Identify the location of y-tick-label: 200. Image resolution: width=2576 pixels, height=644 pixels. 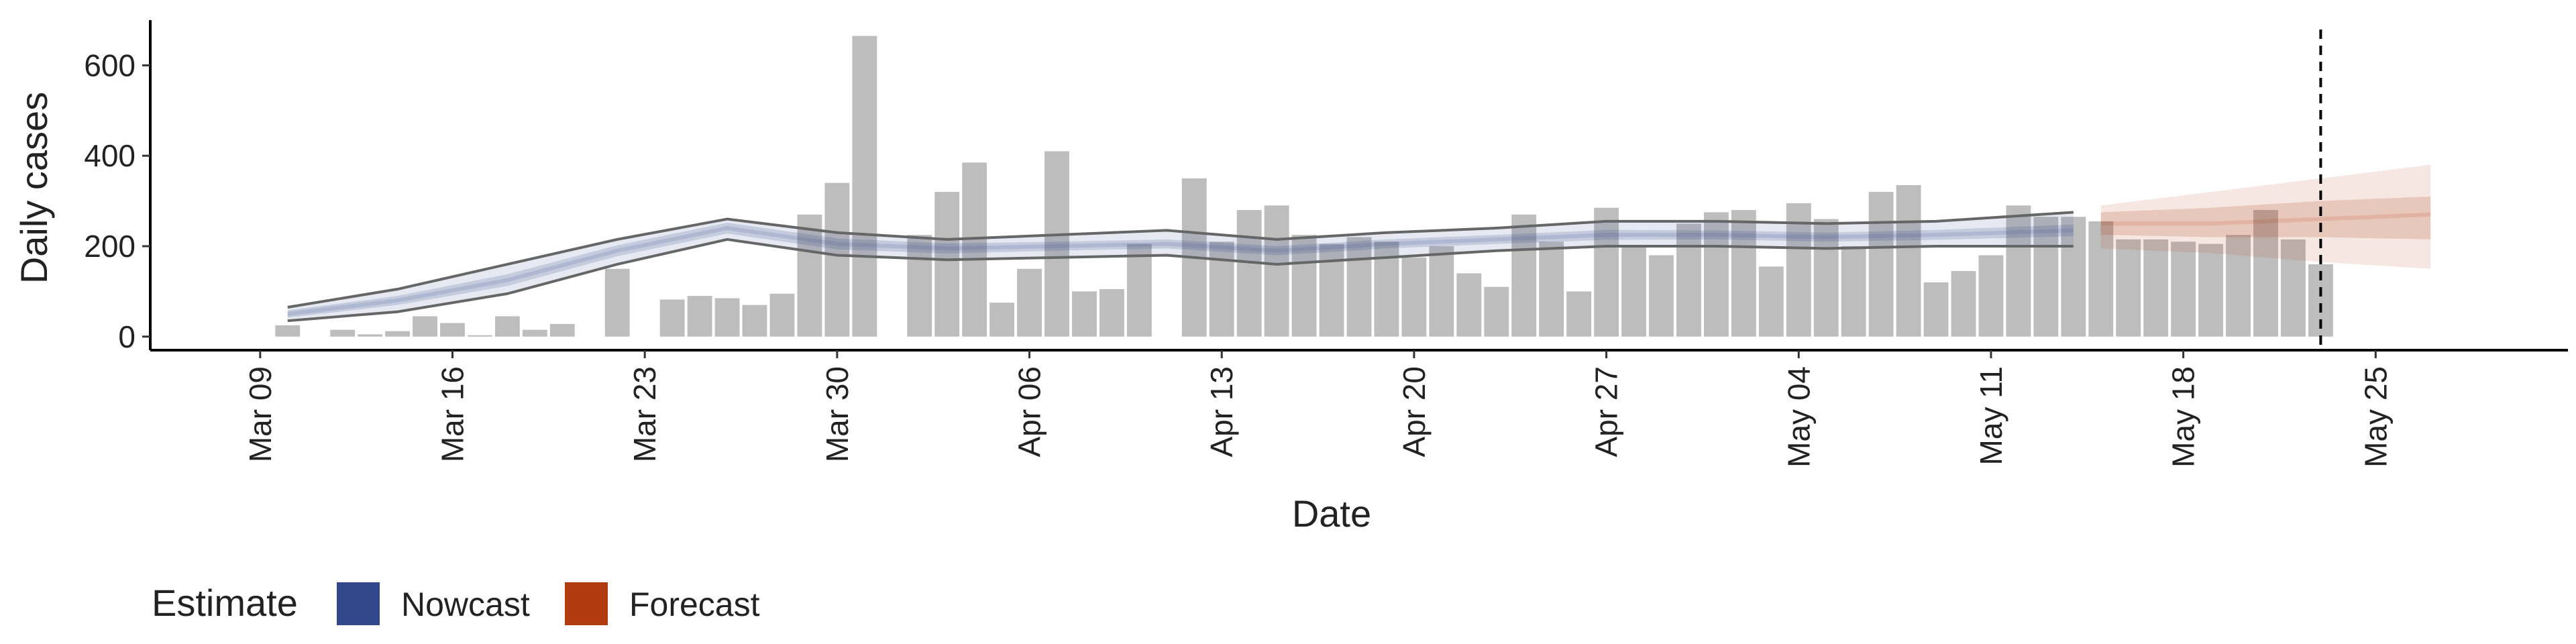
(110, 246).